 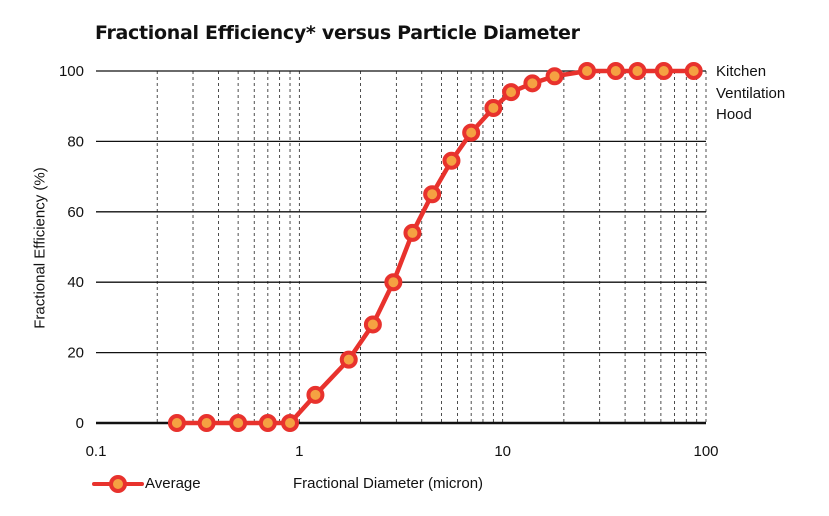 I want to click on legend, so click(x=118, y=484).